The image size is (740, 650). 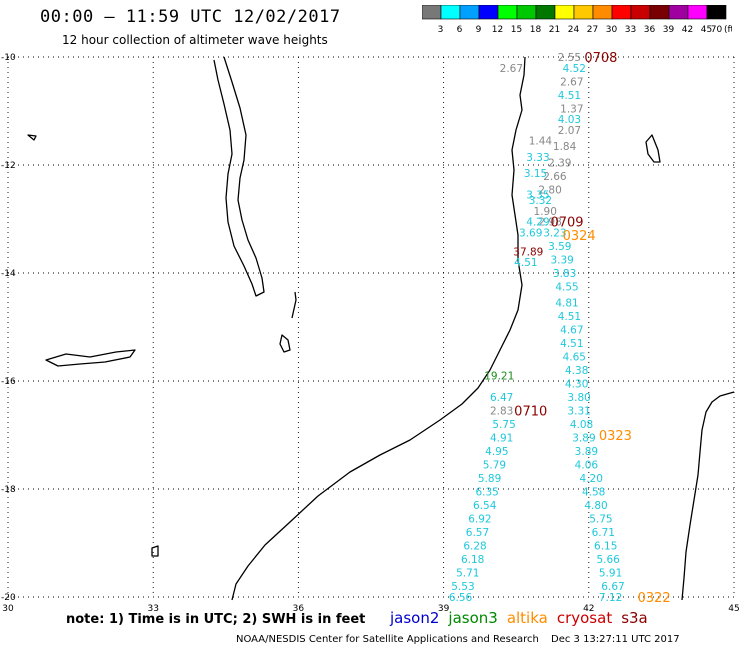 I want to click on swh-reading: 4.65, so click(x=574, y=358).